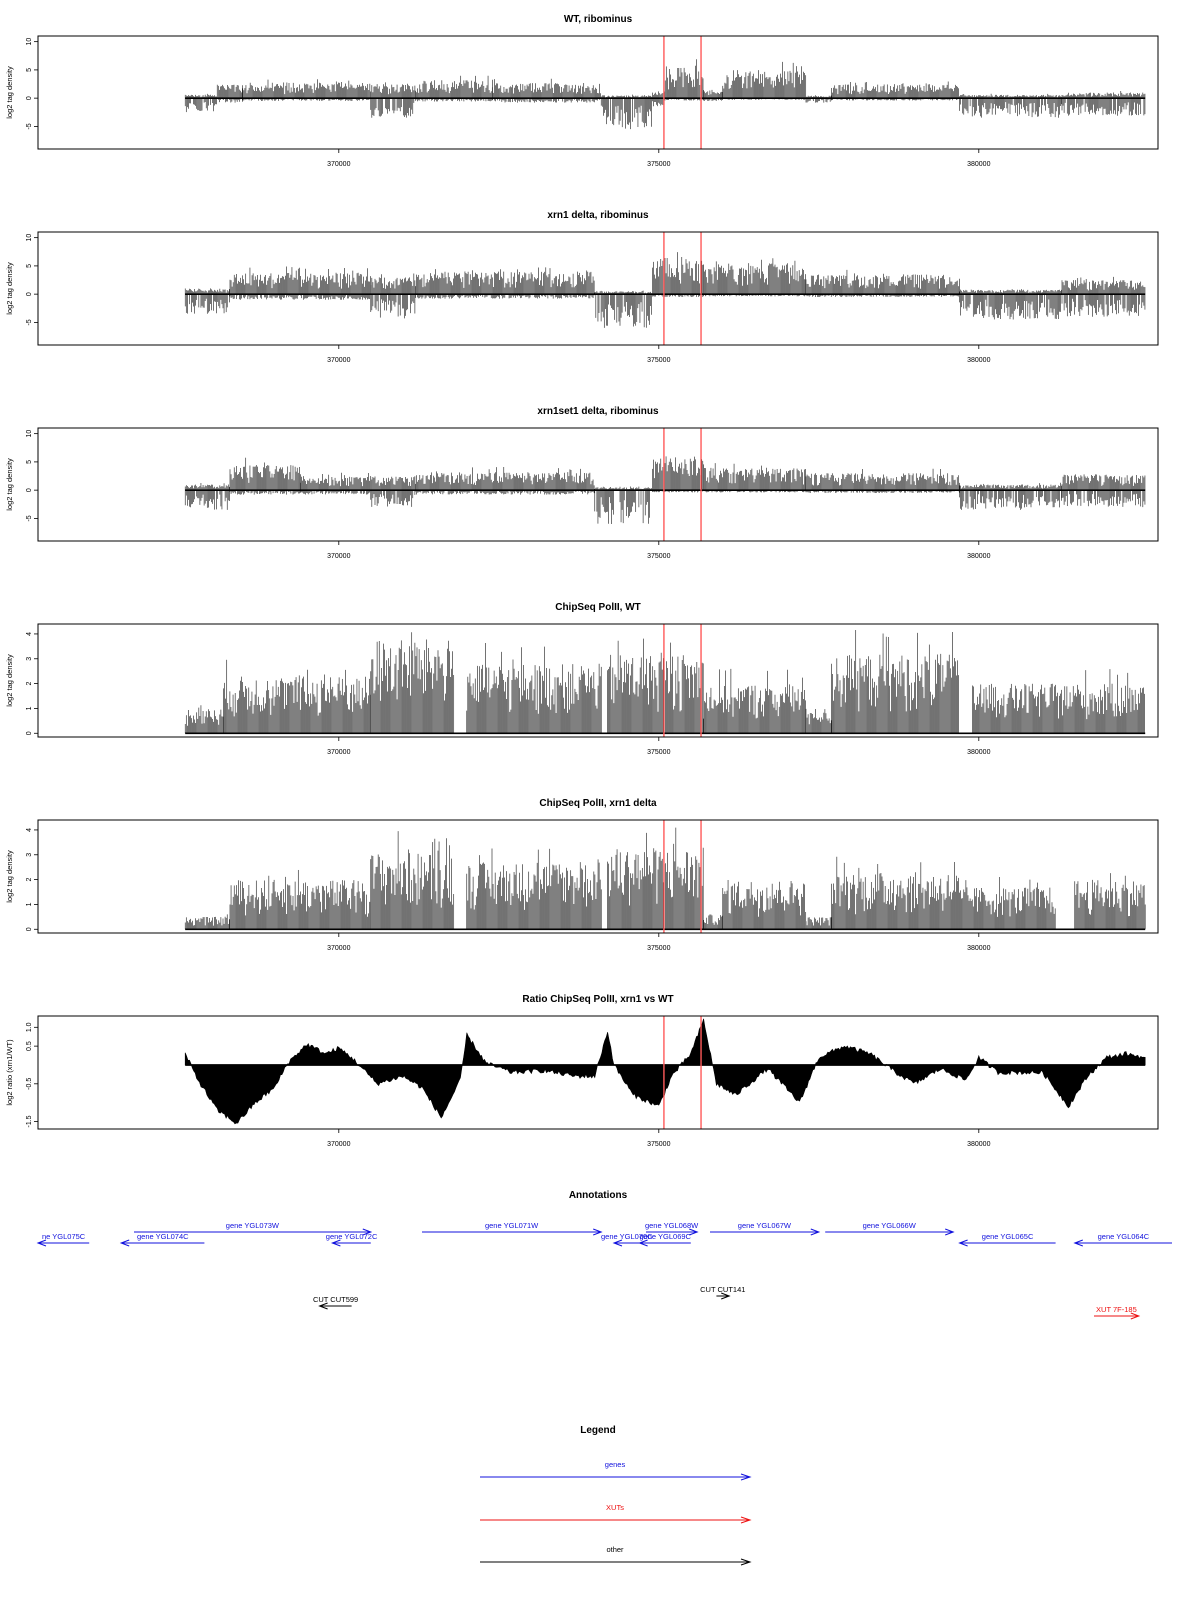 The height and width of the screenshot is (1600, 1200). I want to click on panel-title: WT, ribominus, so click(598, 19).